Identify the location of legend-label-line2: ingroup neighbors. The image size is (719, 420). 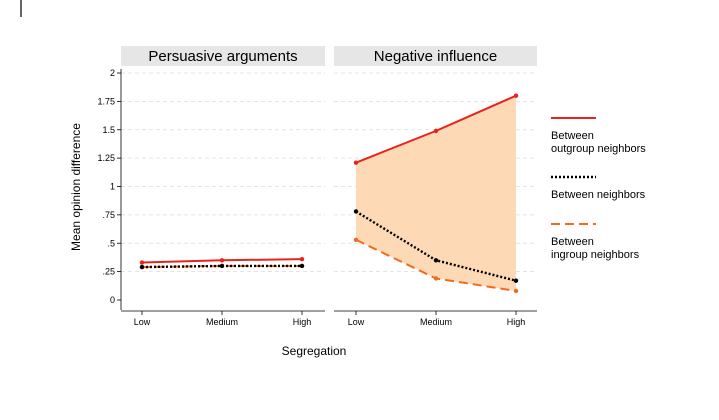
(595, 255).